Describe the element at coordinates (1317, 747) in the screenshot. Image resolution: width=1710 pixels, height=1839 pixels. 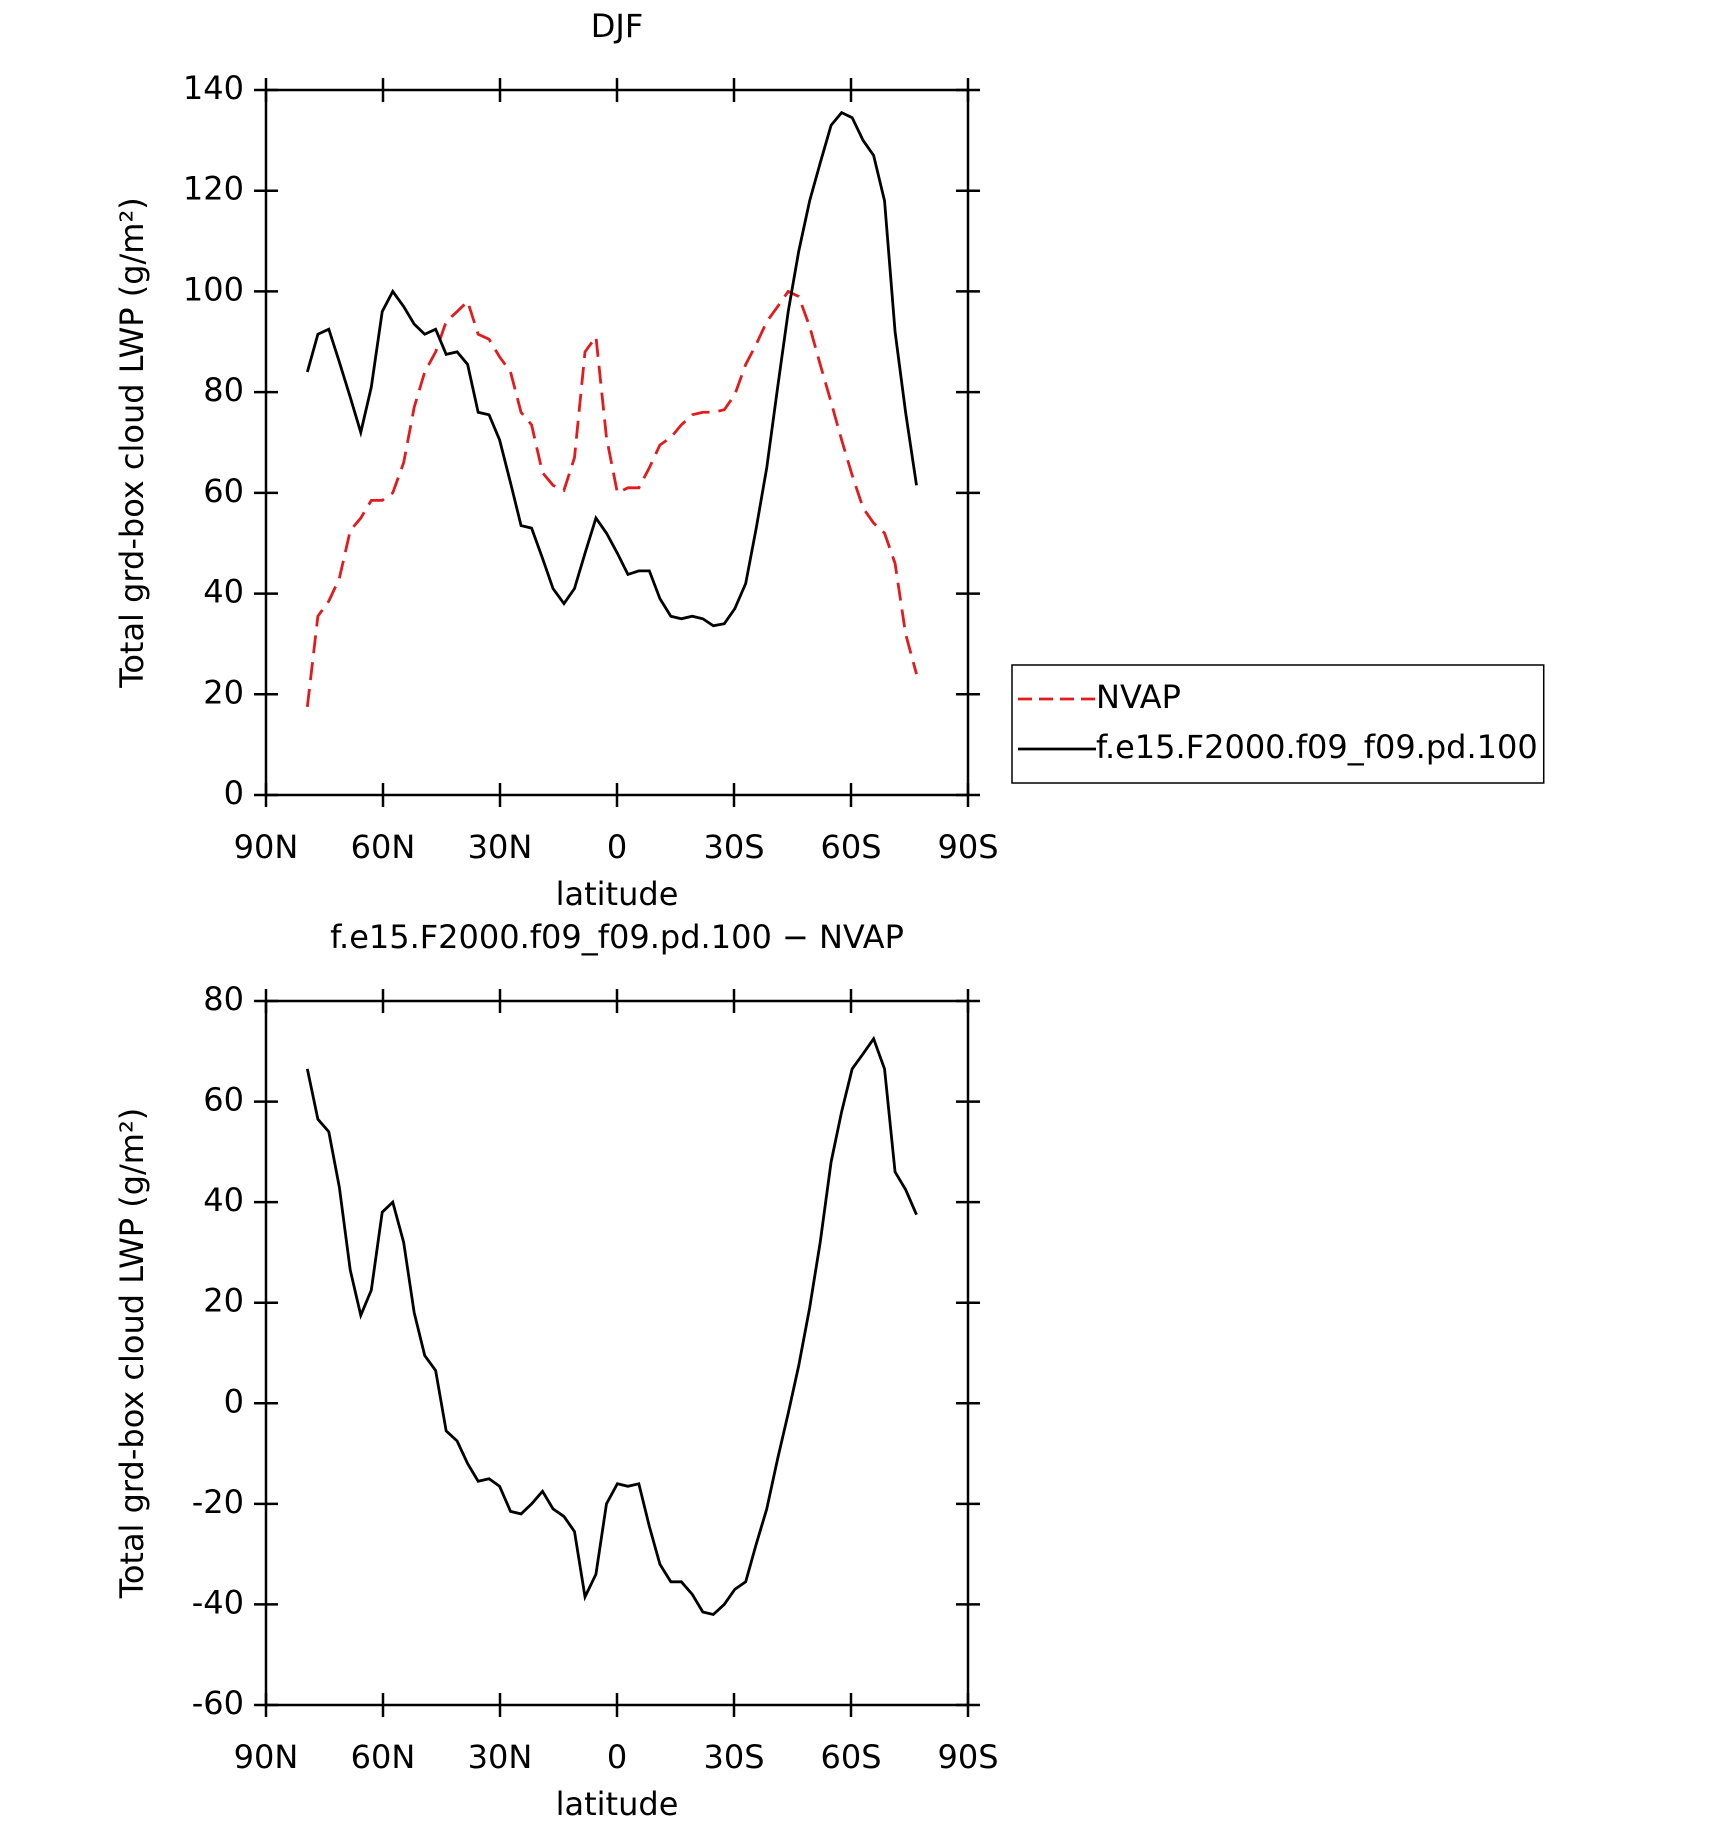
I see `legend-label: f.e15.F2000.f09_f09.pd.100` at that location.